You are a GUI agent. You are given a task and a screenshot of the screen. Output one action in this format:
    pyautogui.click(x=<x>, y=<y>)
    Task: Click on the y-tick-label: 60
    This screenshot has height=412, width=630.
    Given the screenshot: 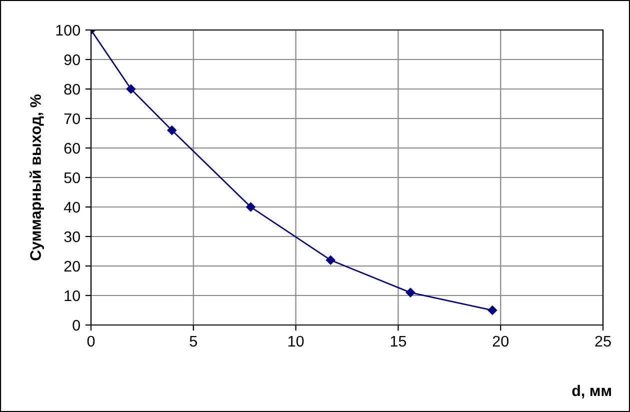 What is the action you would take?
    pyautogui.click(x=72, y=148)
    